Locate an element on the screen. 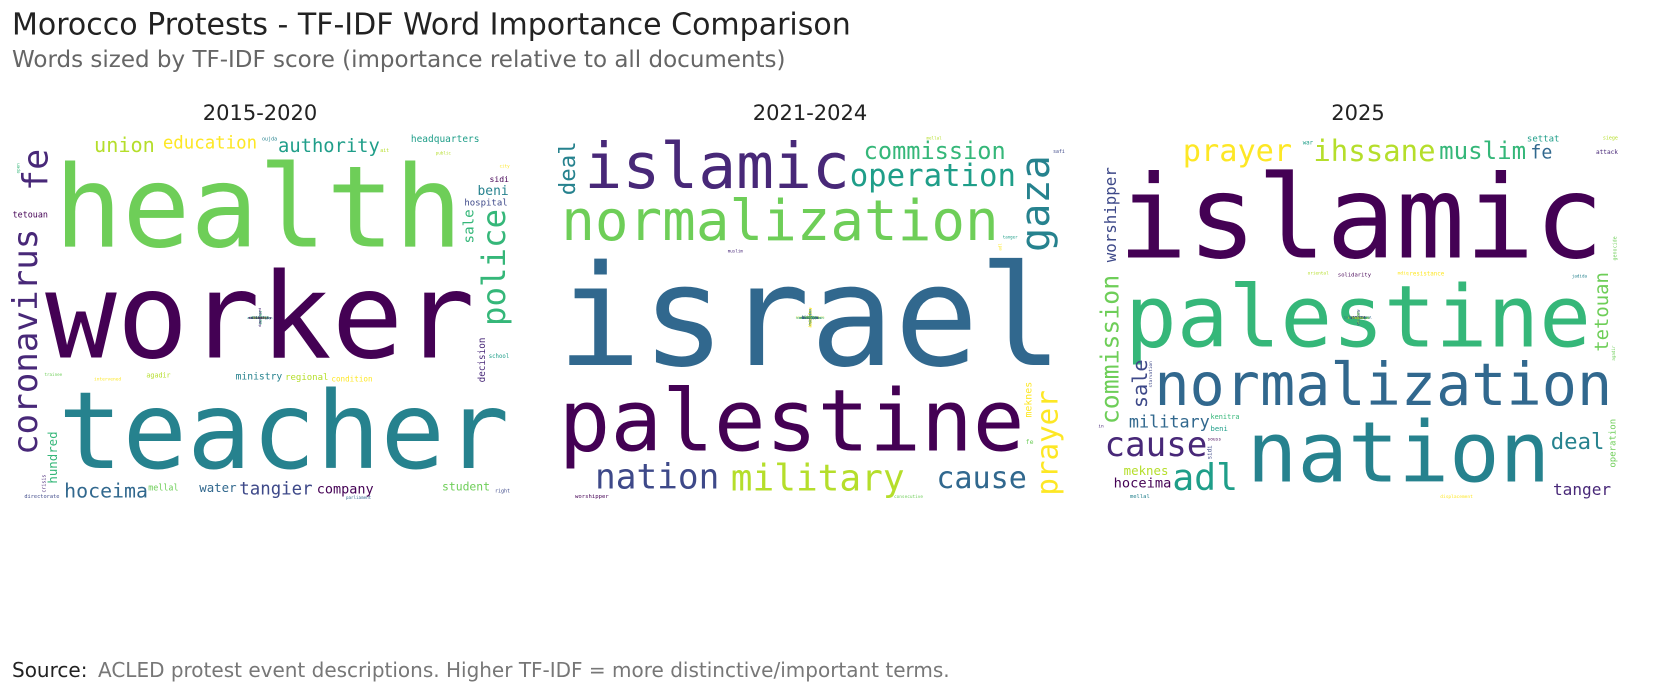 Image resolution: width=1670 pixels, height=696 pixels. word: greater is located at coordinates (1358, 318).